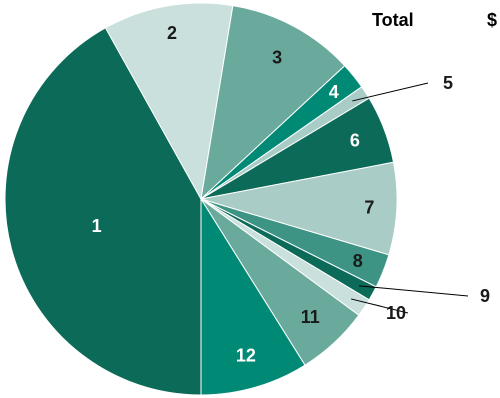 This screenshot has width=500, height=398. What do you see at coordinates (97, 226) in the screenshot?
I see `slice-label-1: 1` at bounding box center [97, 226].